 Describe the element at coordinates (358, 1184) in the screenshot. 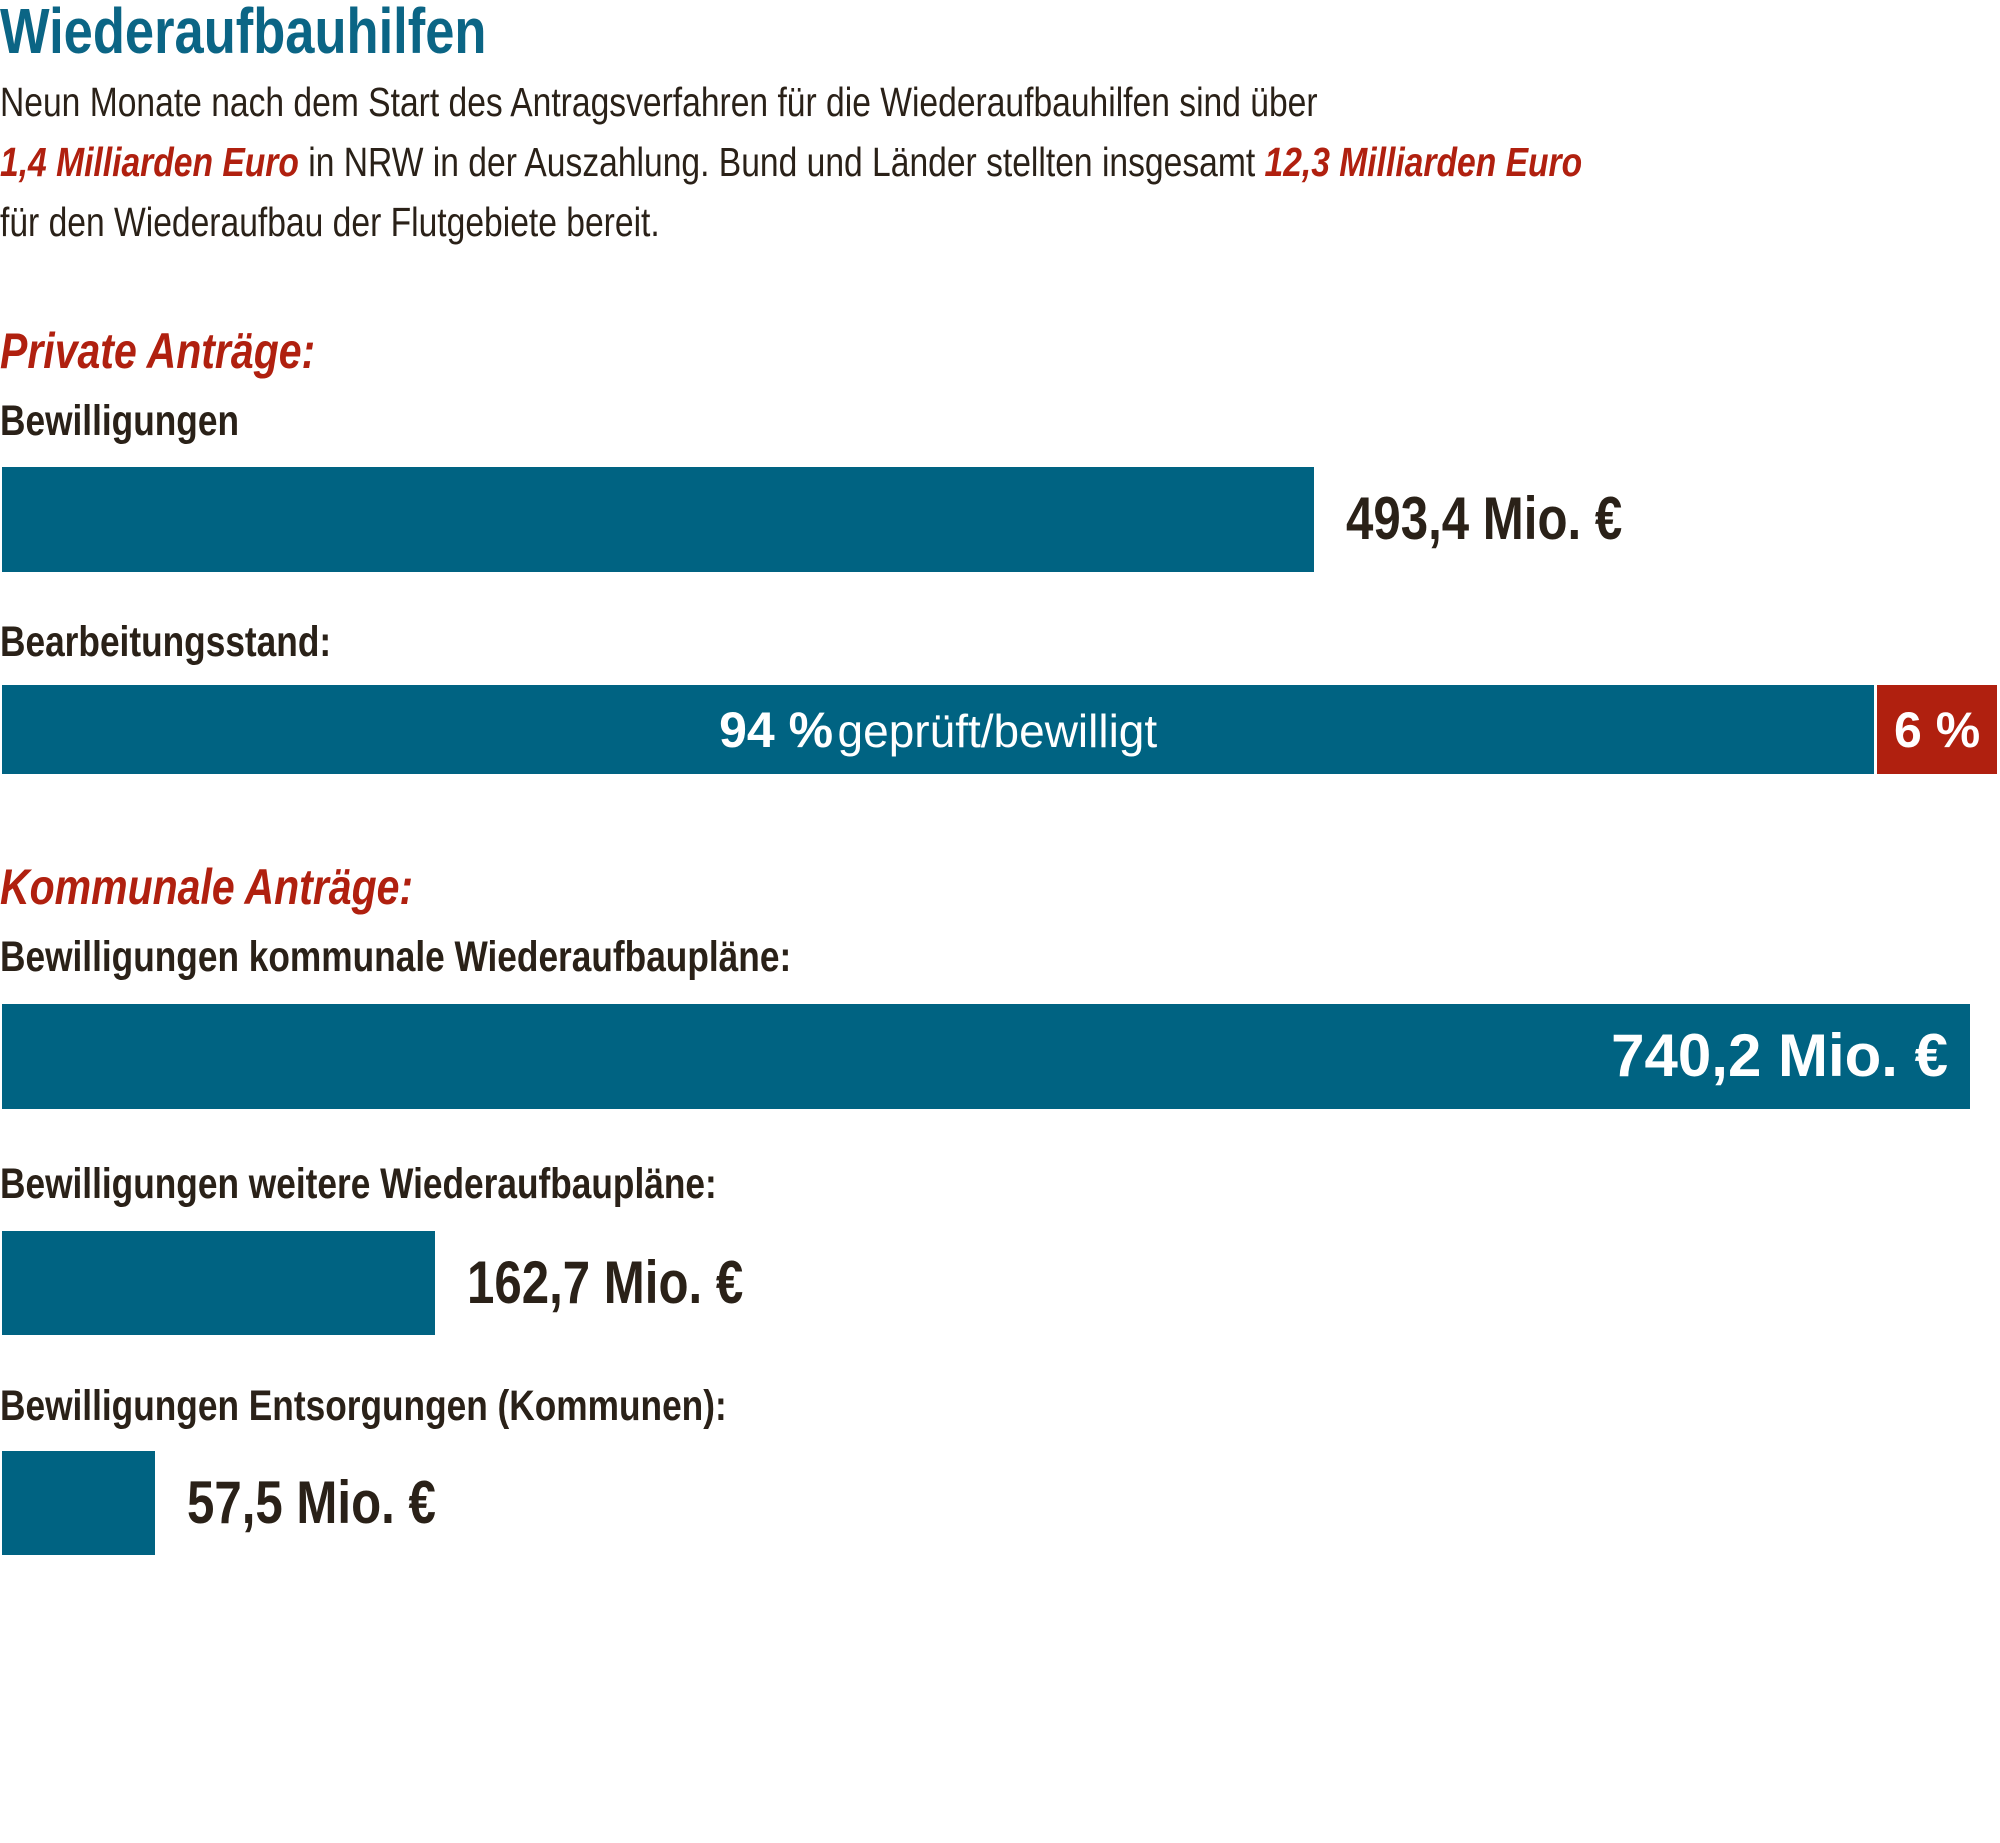

I see `label-weitere-plaene: Bewilligungen weitere Wiederaufbaupläne:` at that location.